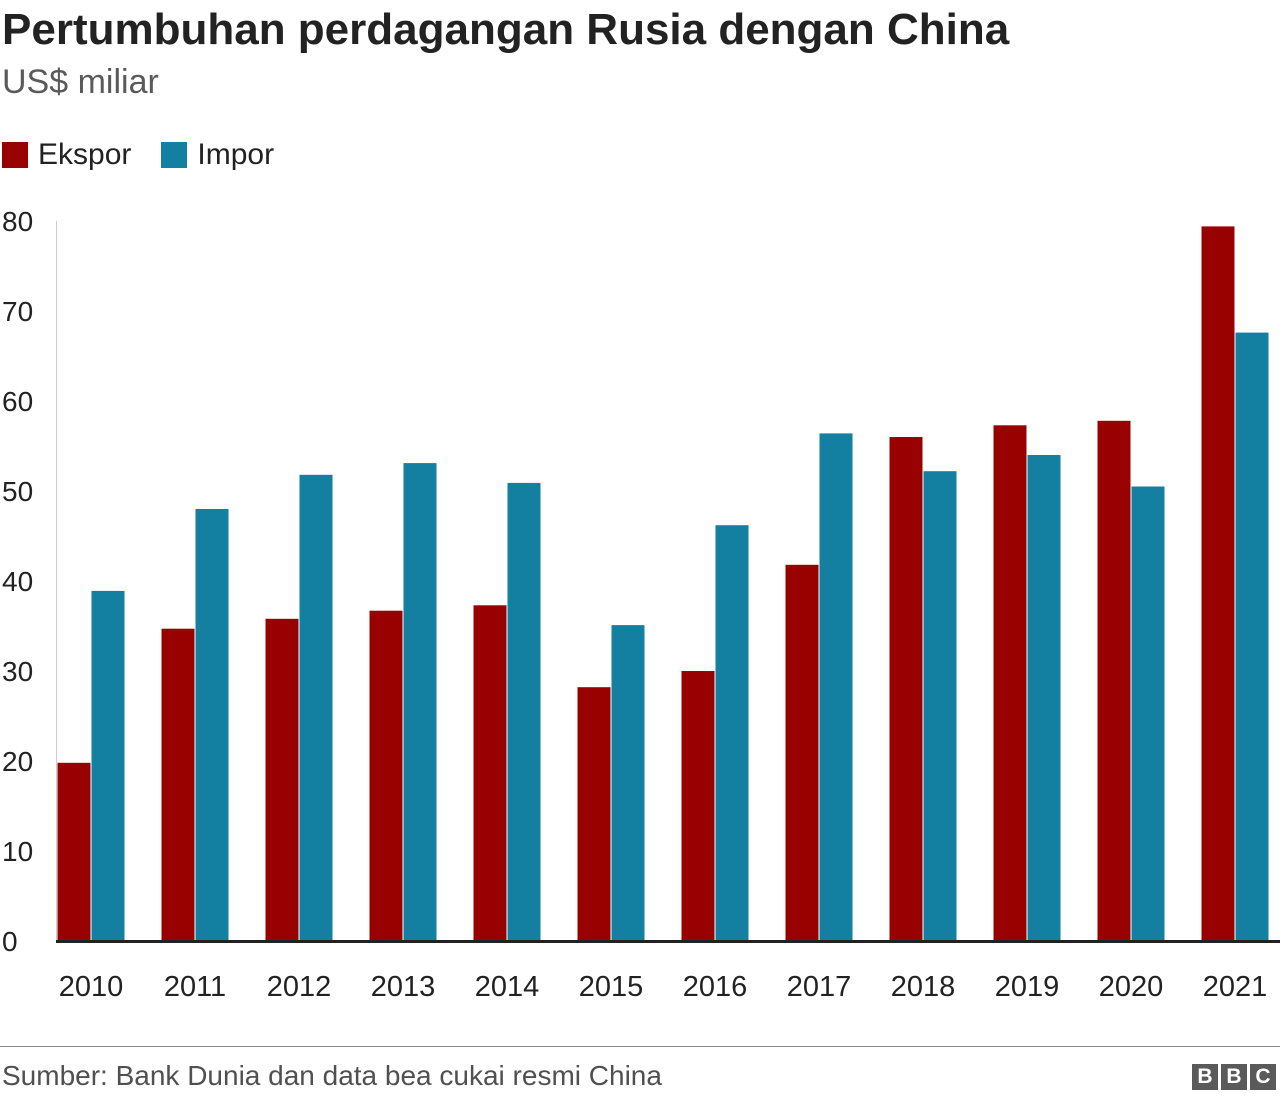  I want to click on y-tick-label: 40, so click(17, 581).